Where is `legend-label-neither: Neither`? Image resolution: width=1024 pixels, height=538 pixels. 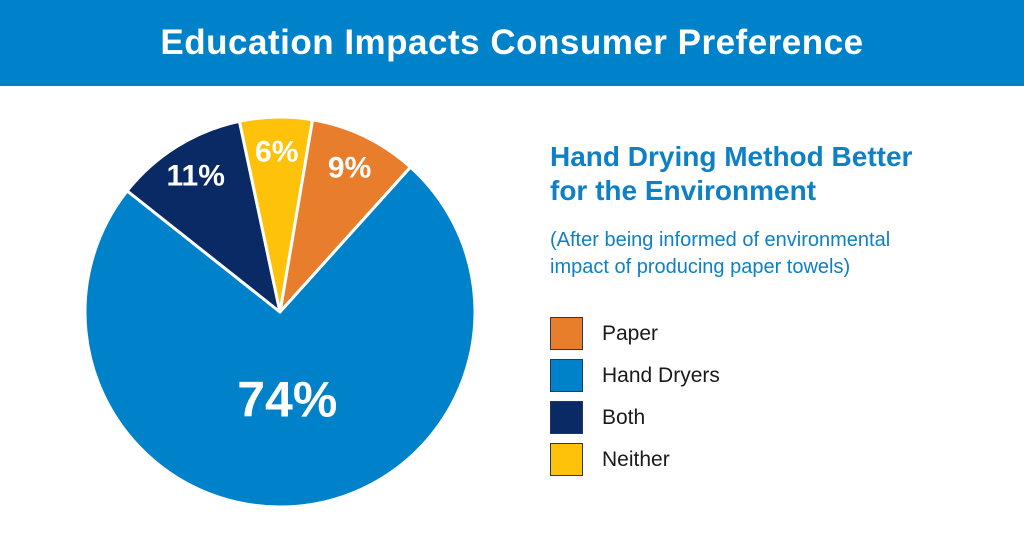
legend-label-neither: Neither is located at coordinates (636, 459).